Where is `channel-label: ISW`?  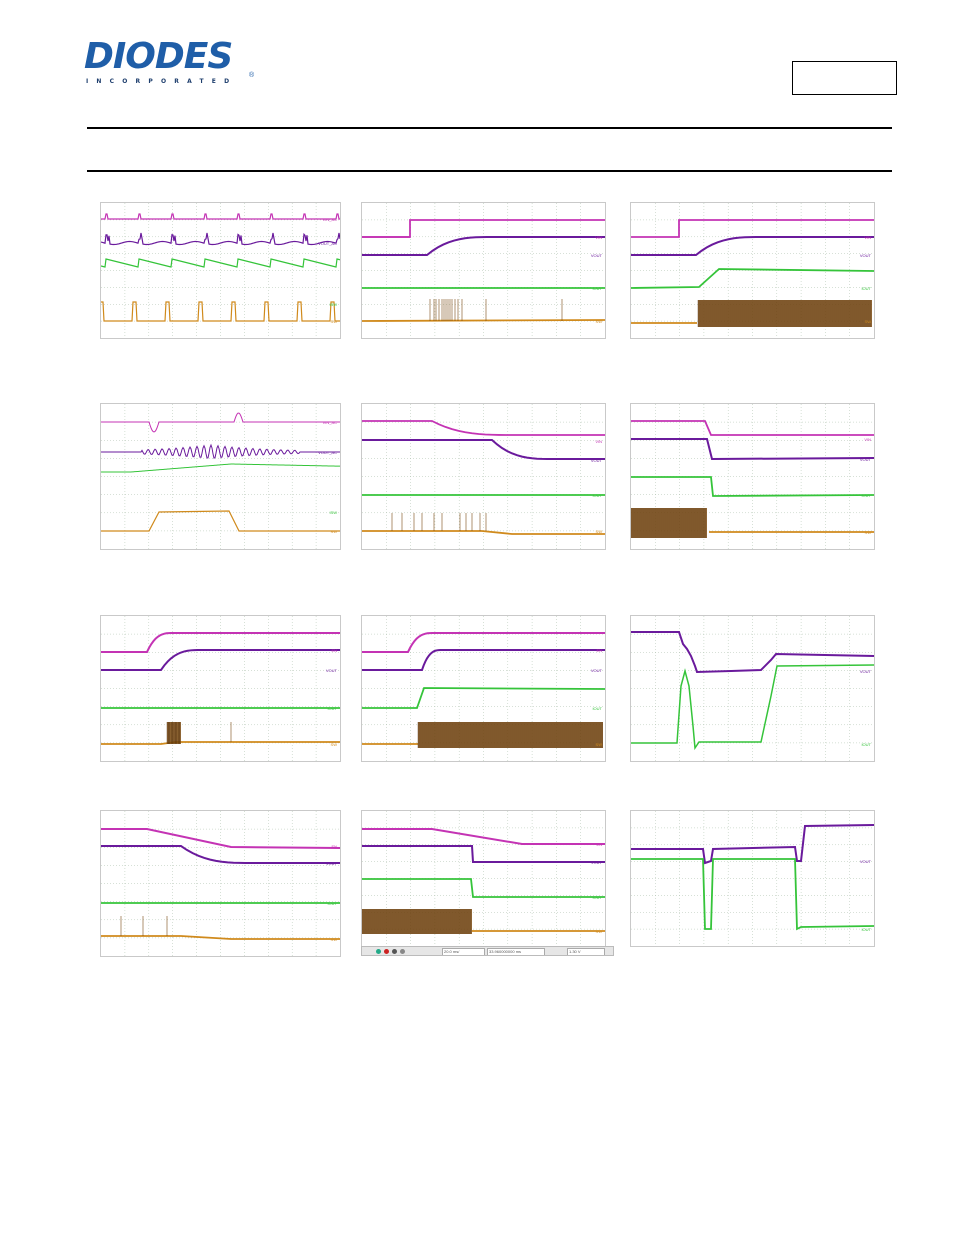 channel-label: ISW is located at coordinates (333, 512).